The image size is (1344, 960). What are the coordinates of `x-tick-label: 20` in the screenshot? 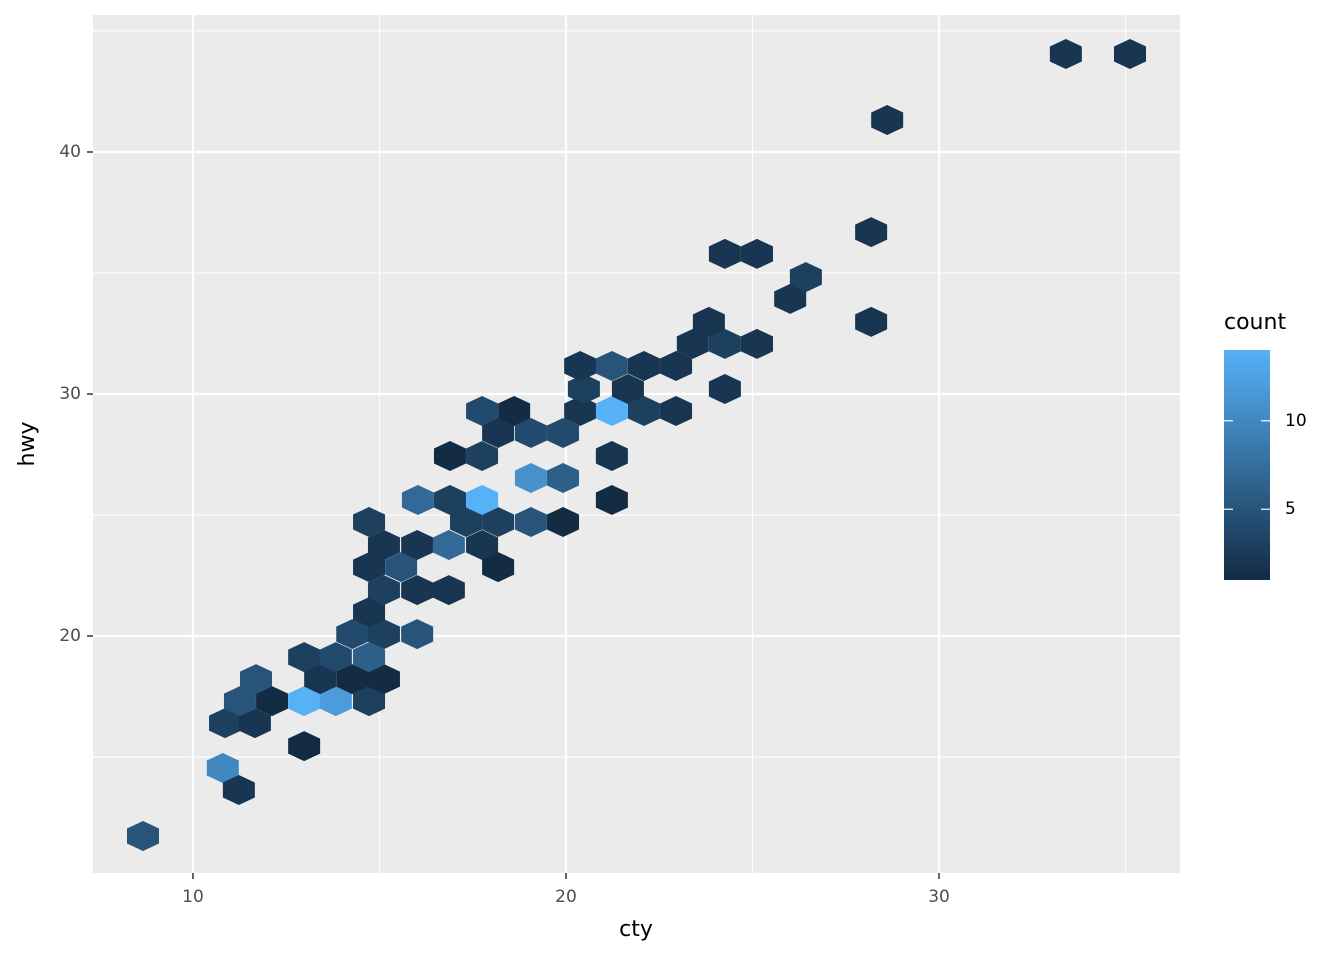 It's located at (566, 897).